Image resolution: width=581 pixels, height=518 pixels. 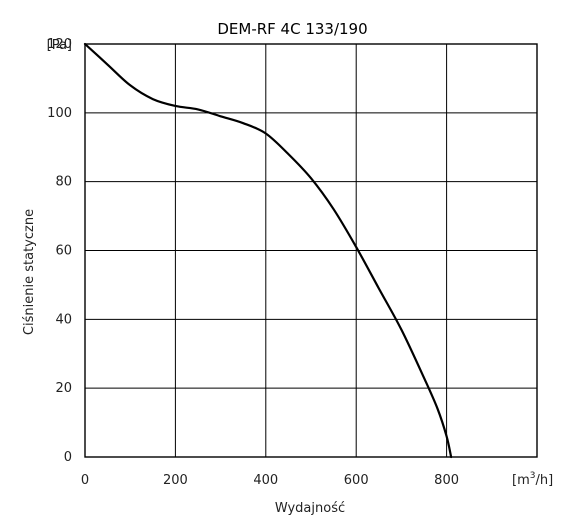 What do you see at coordinates (175, 480) in the screenshot?
I see `x-tick-label-1: 200` at bounding box center [175, 480].